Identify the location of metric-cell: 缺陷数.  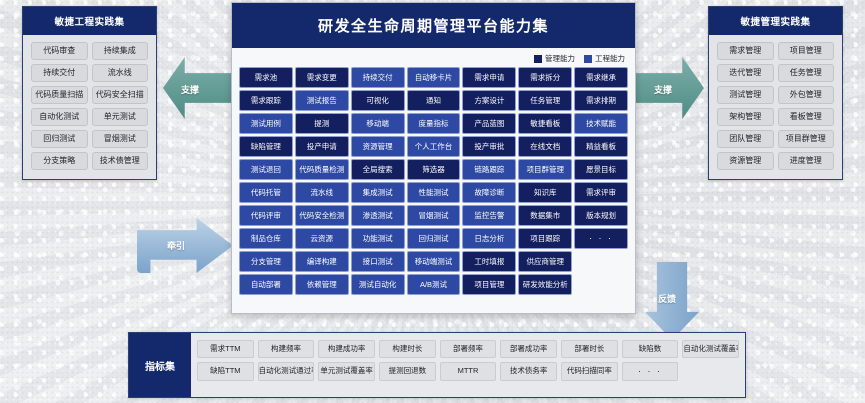
(650, 349).